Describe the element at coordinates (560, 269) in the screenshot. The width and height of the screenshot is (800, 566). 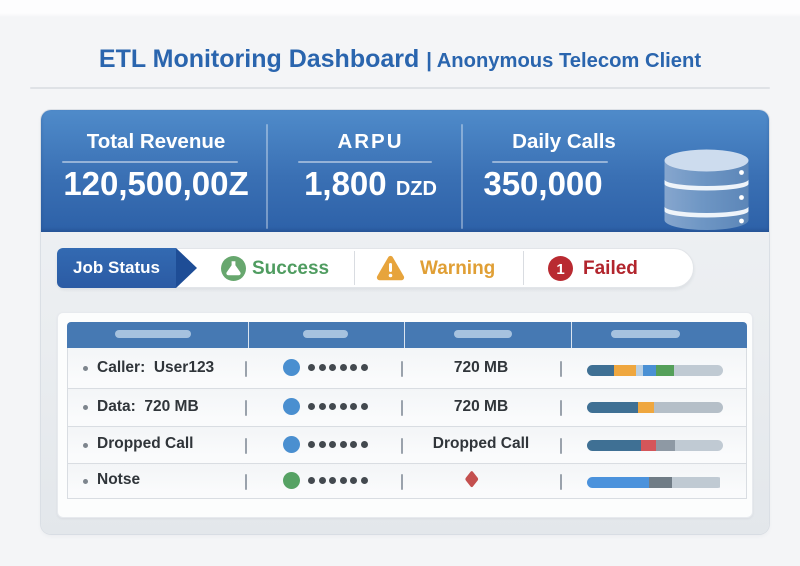
I see `svg-text: 1` at that location.